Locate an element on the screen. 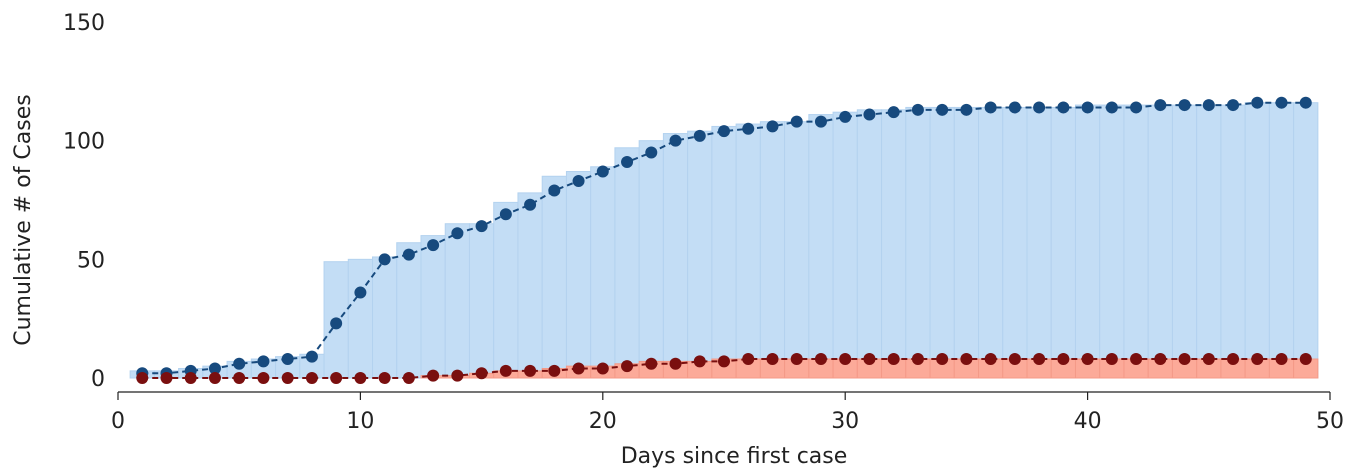  y-tick-label: 100 is located at coordinates (84, 142).